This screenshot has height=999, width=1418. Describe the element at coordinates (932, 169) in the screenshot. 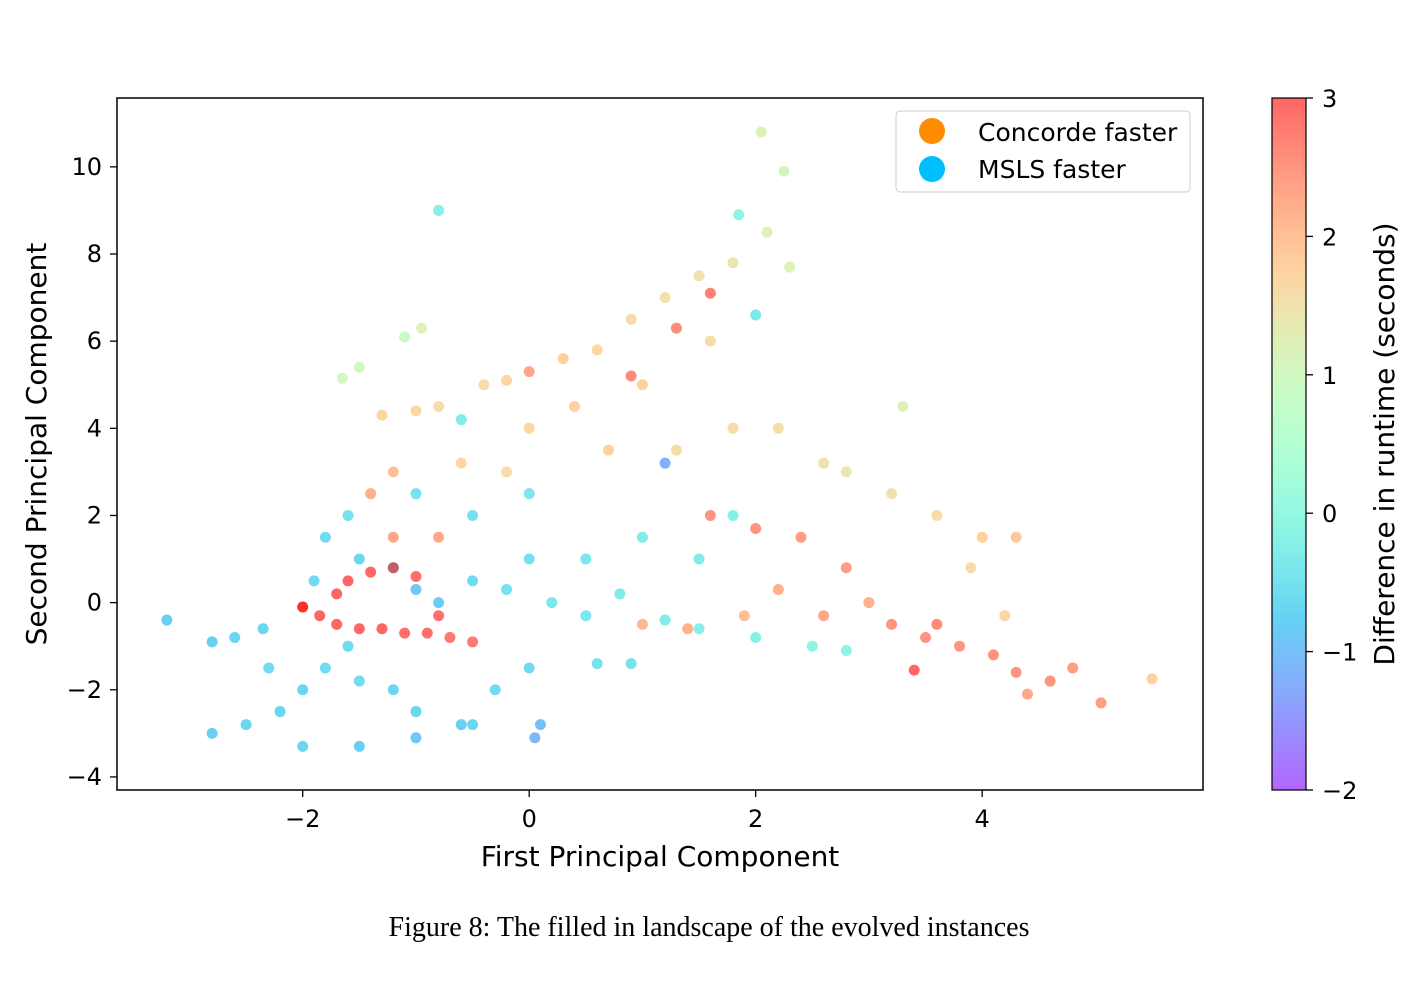

I see `legend-marker-msls` at that location.